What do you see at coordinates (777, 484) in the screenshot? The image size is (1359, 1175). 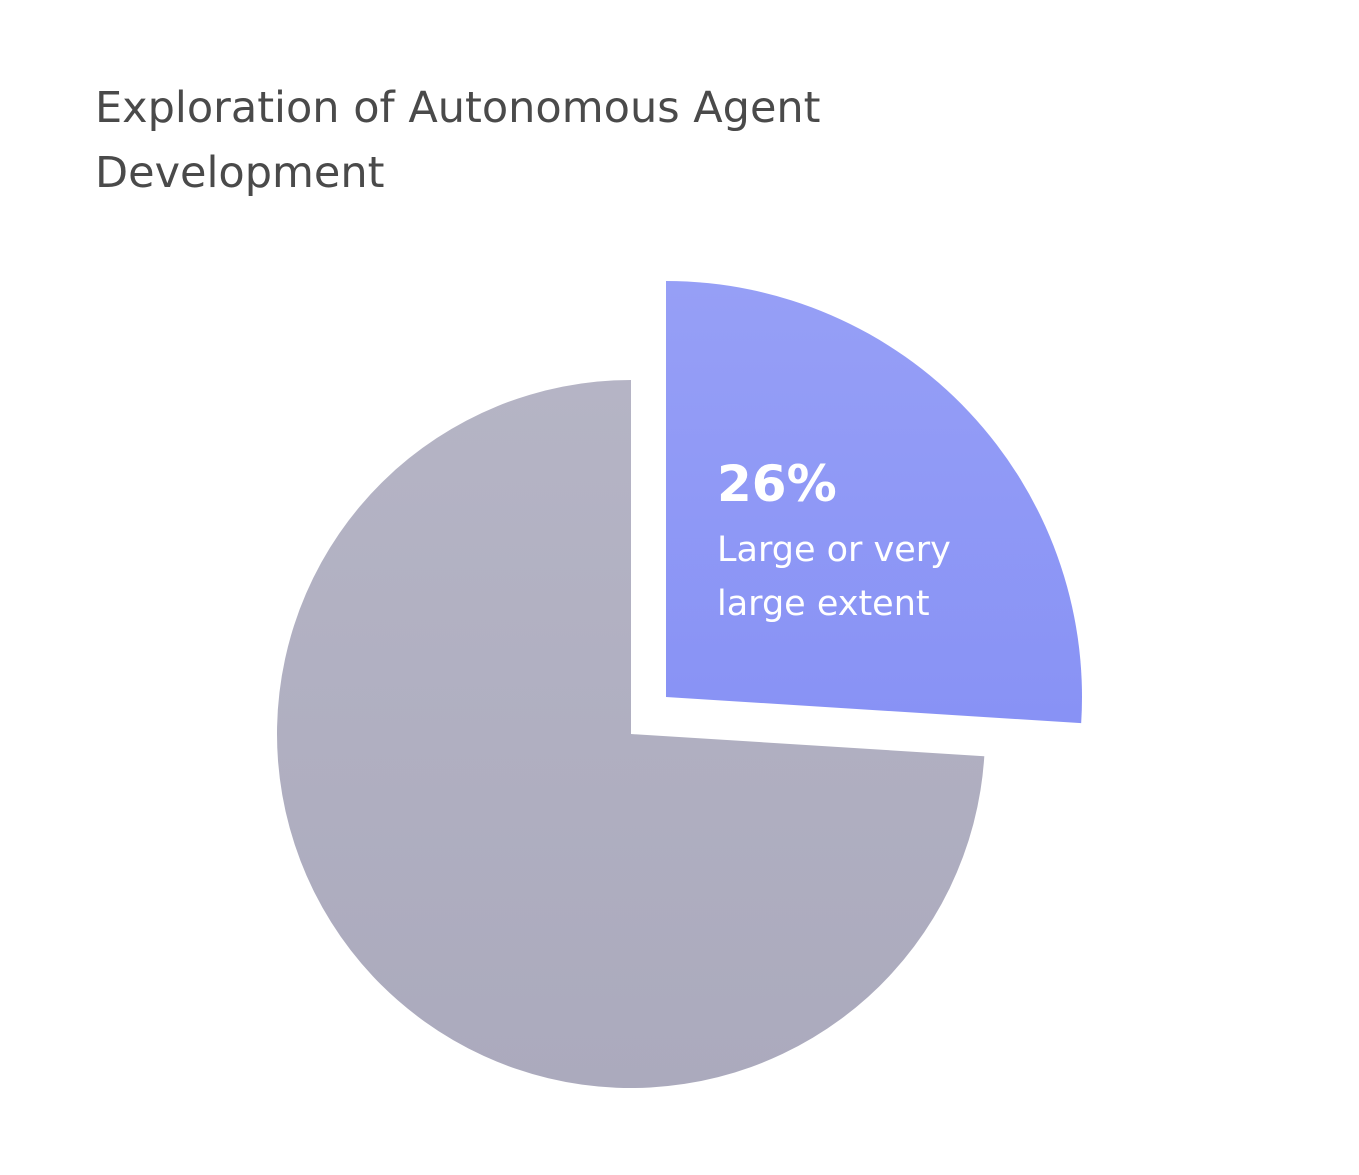 I see `value-label: 26%` at bounding box center [777, 484].